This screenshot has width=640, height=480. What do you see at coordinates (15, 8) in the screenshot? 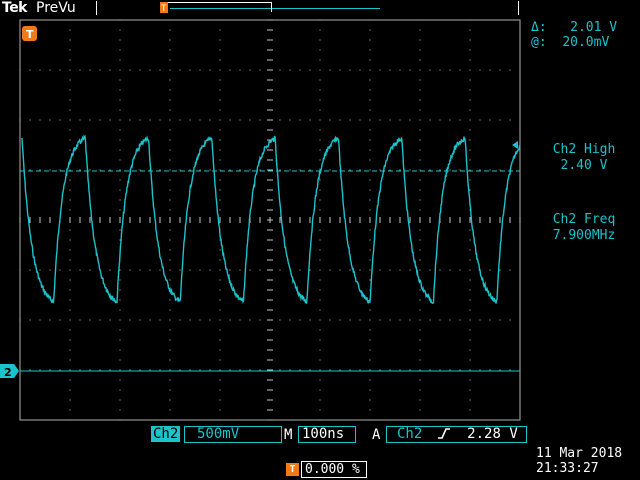
I see `brand-logo: Tek` at bounding box center [15, 8].